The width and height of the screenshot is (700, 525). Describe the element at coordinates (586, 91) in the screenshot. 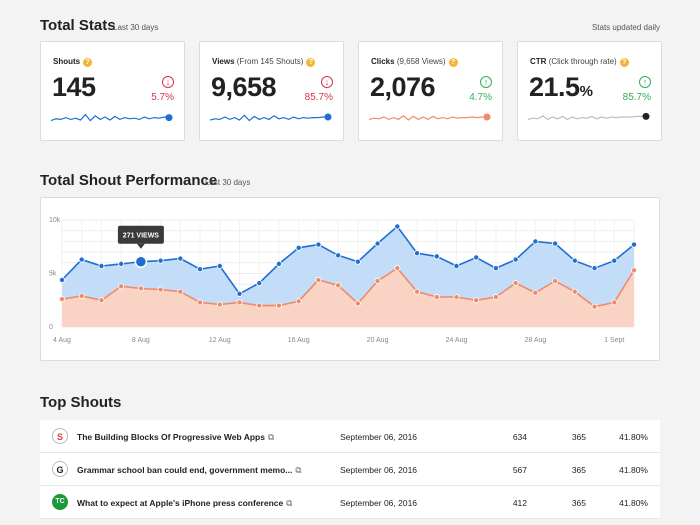

I see `stat-card-unit: %` at that location.